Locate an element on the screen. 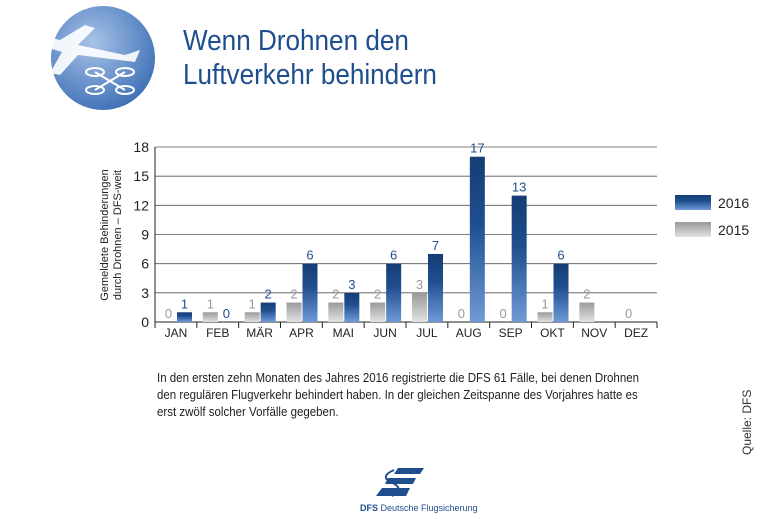 This screenshot has width=768, height=519. data-label-2016: 17 is located at coordinates (477, 148).